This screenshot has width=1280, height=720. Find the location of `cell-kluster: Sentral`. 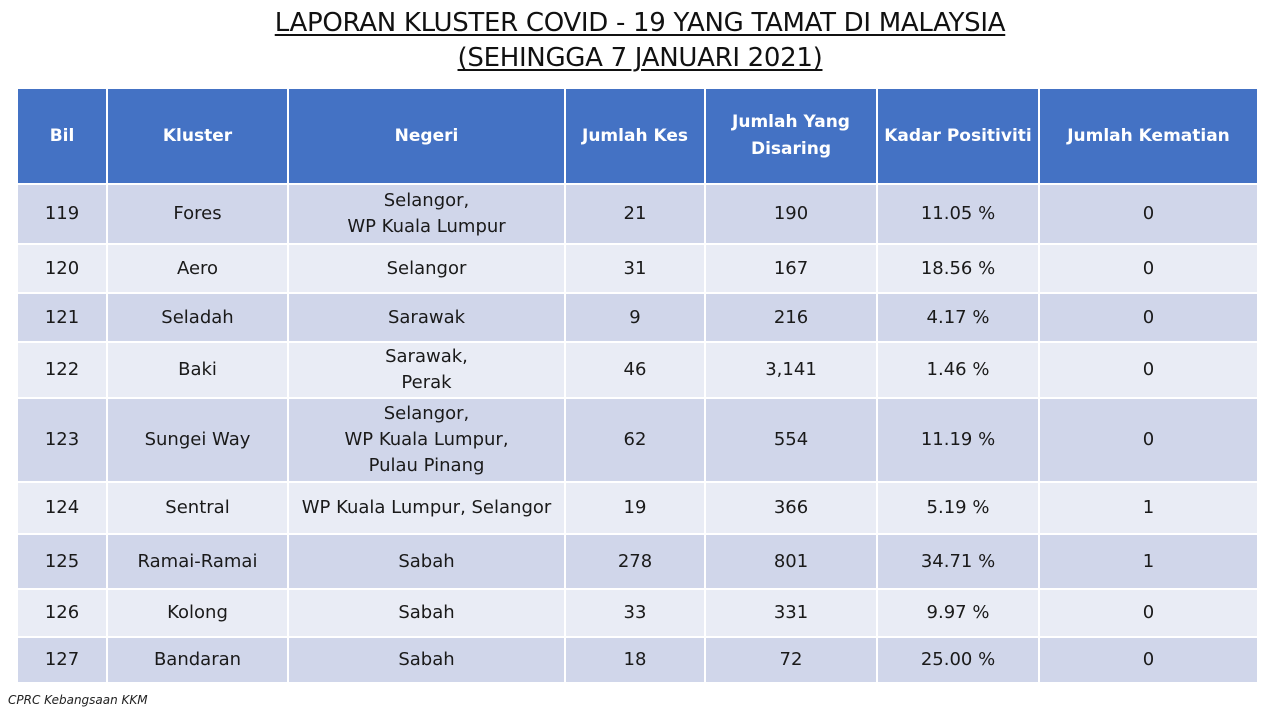

cell-kluster: Sentral is located at coordinates (197, 508).